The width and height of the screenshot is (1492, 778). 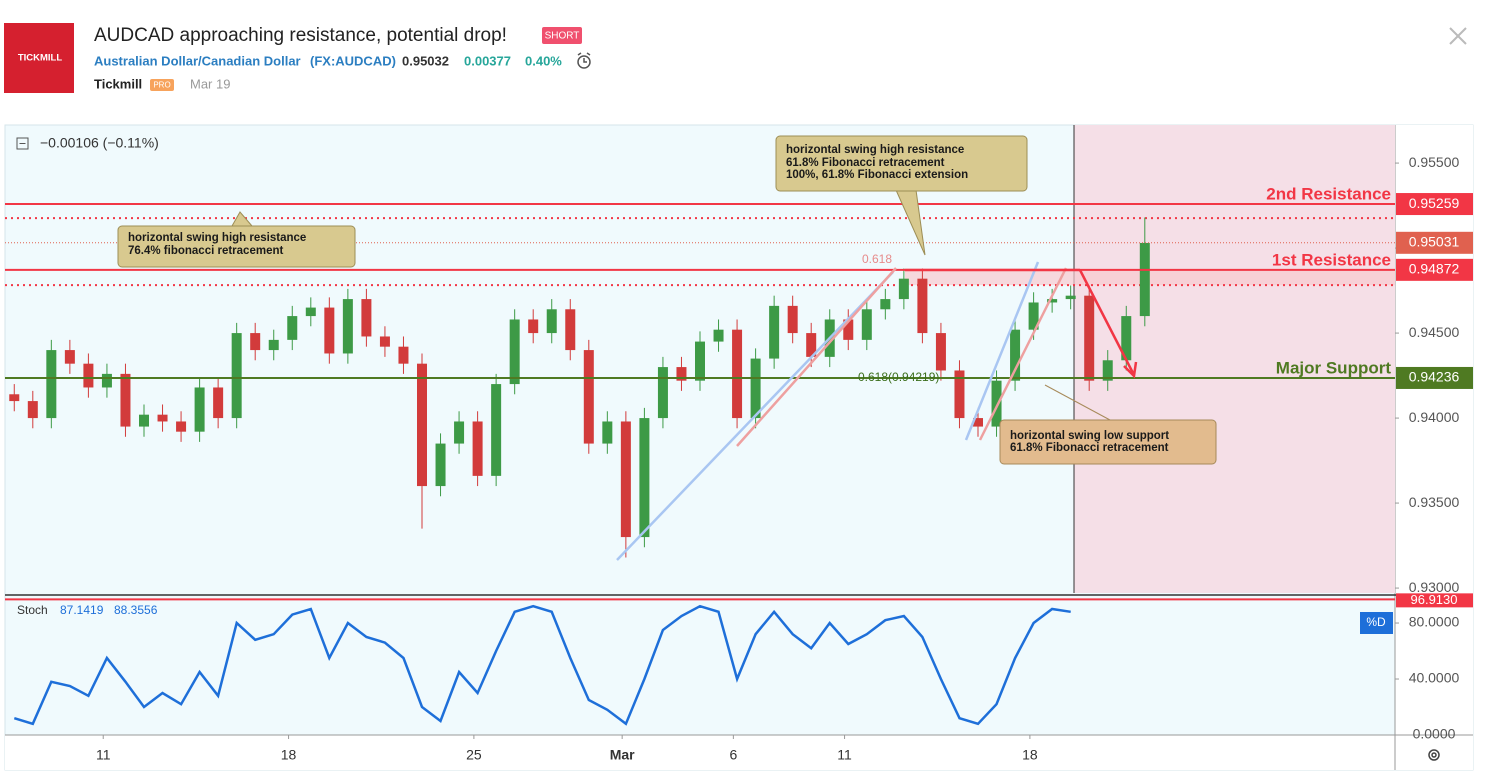 What do you see at coordinates (197, 60) in the screenshot?
I see `symbol-name: Australian Dollar/Canadian Dollar` at bounding box center [197, 60].